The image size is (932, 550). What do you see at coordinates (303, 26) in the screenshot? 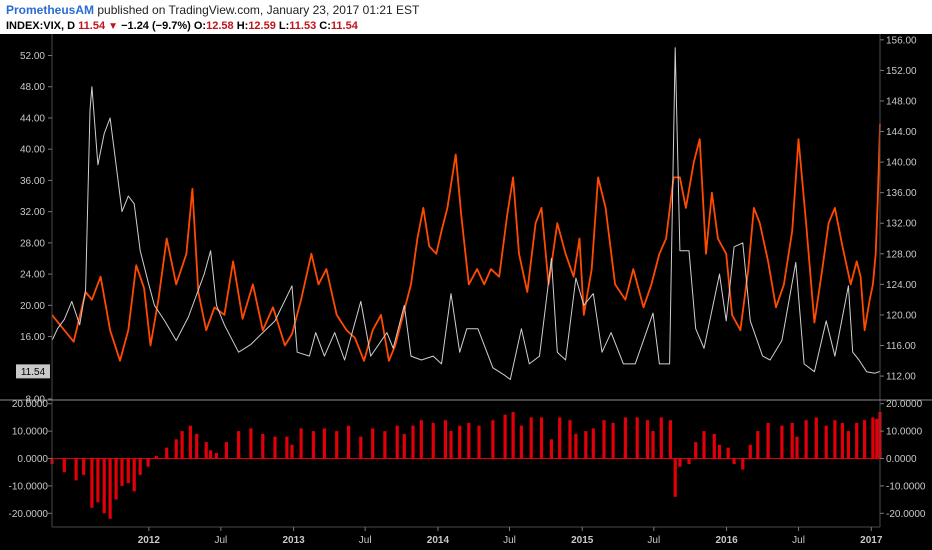
I see `low-value: 11.53` at bounding box center [303, 26].